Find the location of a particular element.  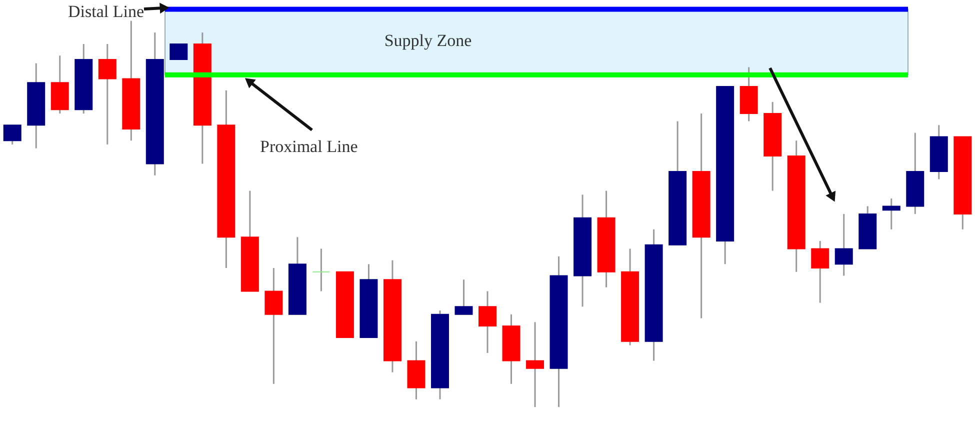

band-label: Supply Zone is located at coordinates (428, 40).